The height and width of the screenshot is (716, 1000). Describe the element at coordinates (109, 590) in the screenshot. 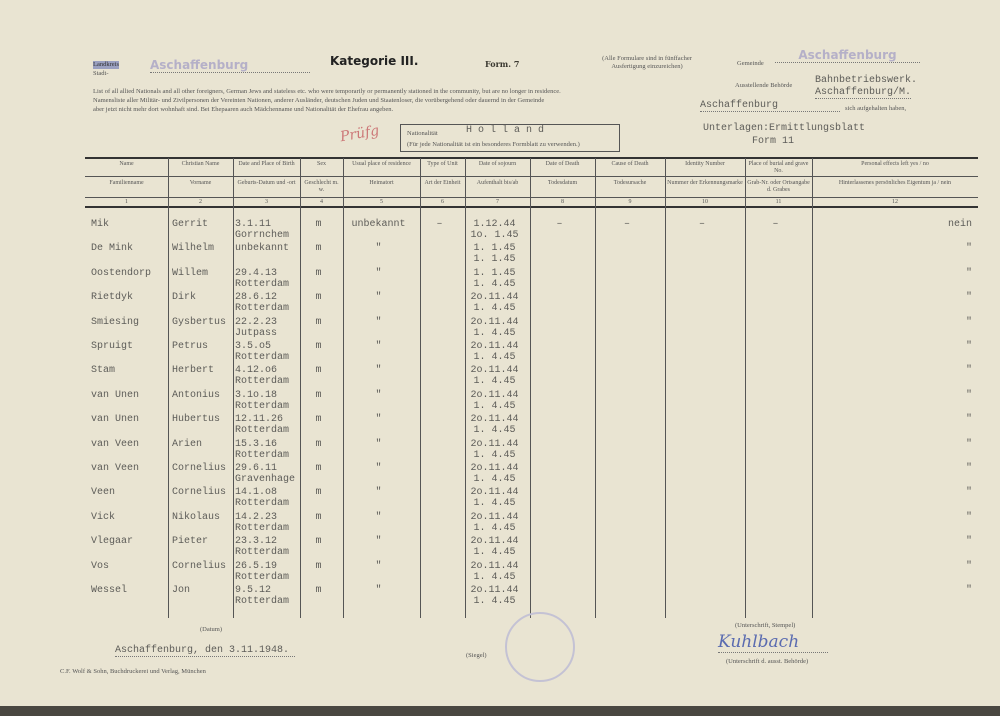

I see `cell-name: Wessel` at that location.